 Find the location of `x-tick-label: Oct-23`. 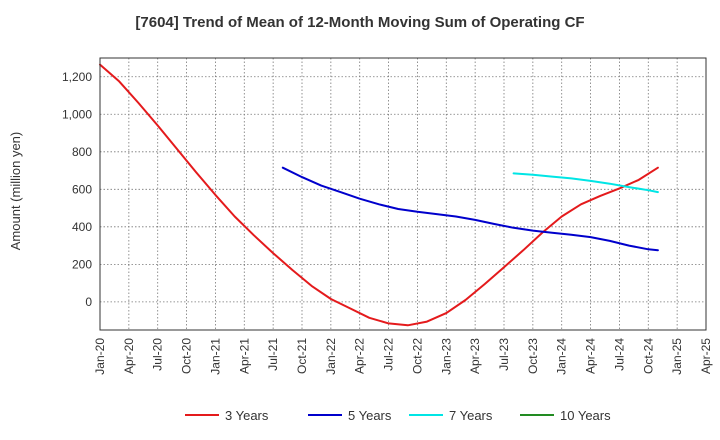

x-tick-label: Oct-23 is located at coordinates (533, 356).